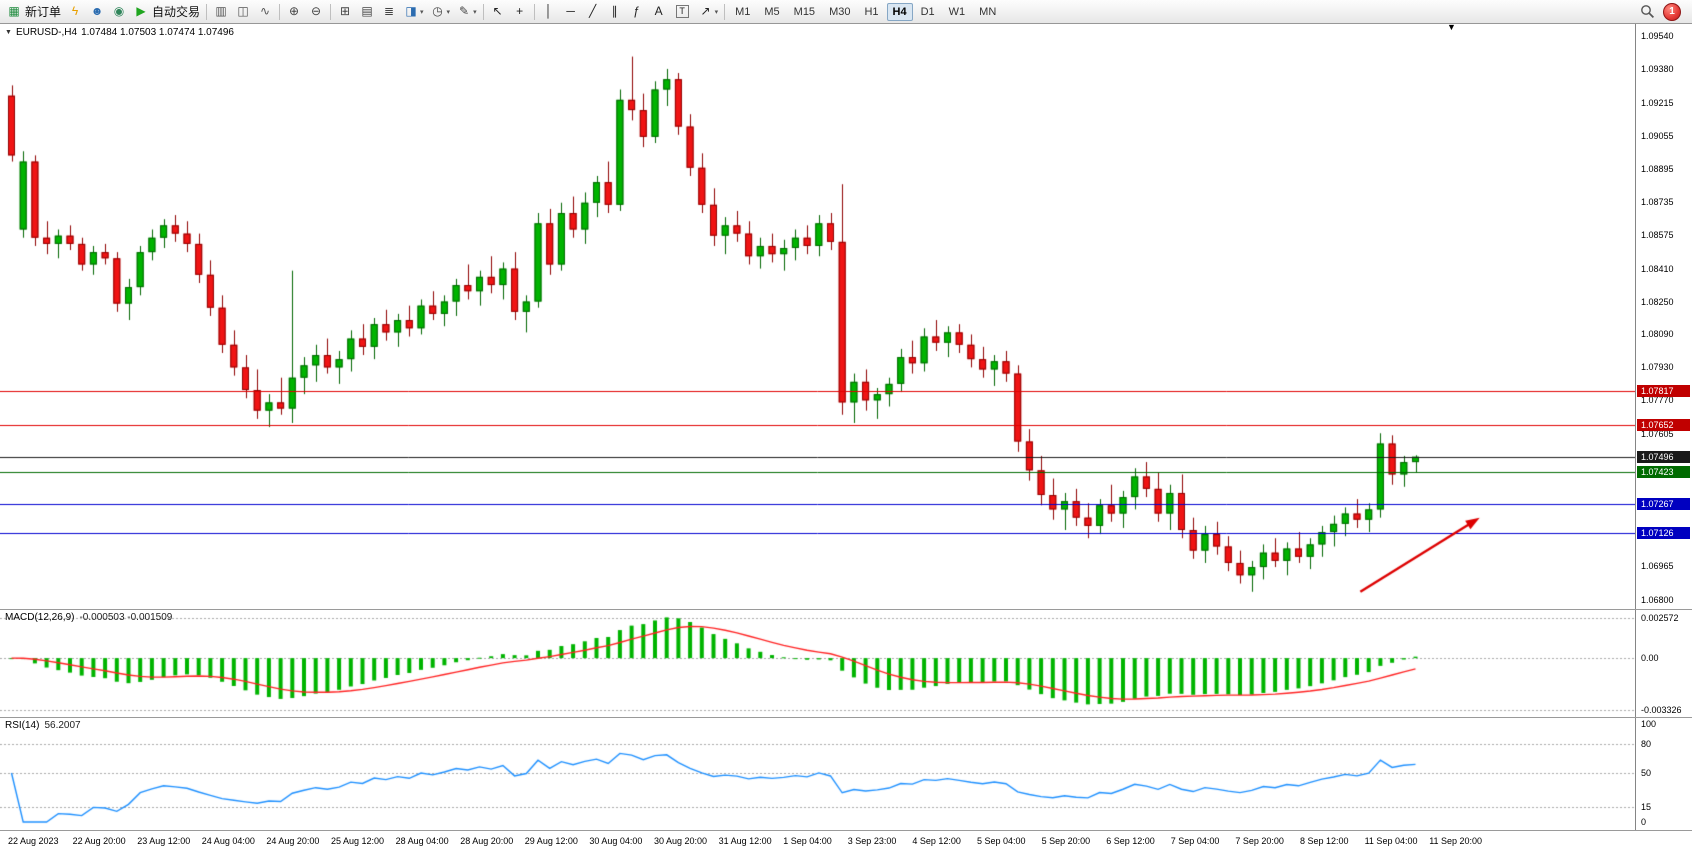  I want to click on bar-chart-button: ▥, so click(221, 11).